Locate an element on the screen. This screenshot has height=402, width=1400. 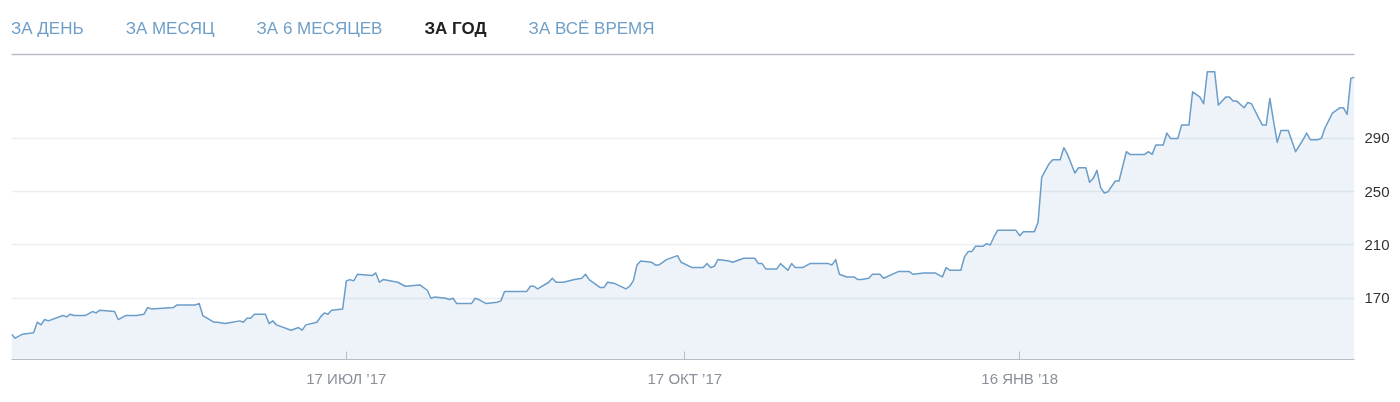
text: ЗА 6 МЕСЯЦЕВ is located at coordinates (319, 28).